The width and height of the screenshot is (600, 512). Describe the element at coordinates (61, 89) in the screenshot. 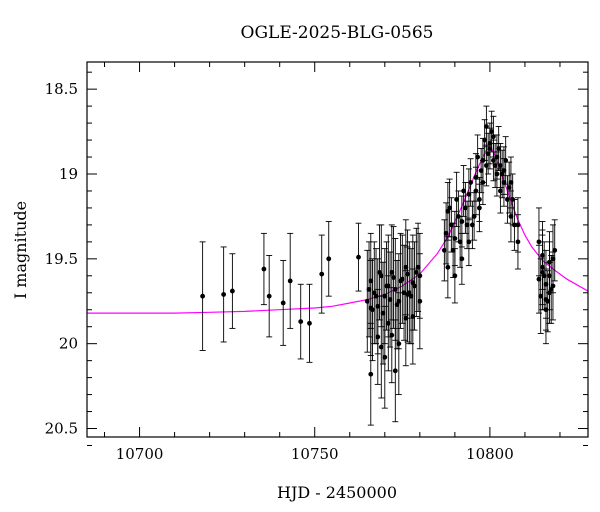

I see `y-tick-label: 18.5` at that location.